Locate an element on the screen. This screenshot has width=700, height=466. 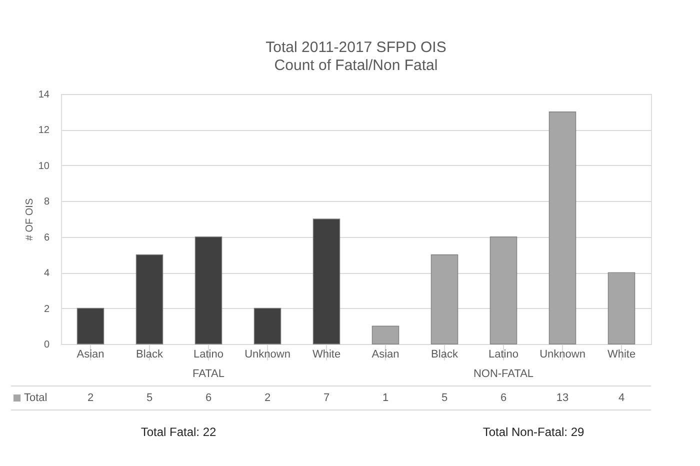
chart-title: Total 2011-2017 SFPD OIS is located at coordinates (356, 47).